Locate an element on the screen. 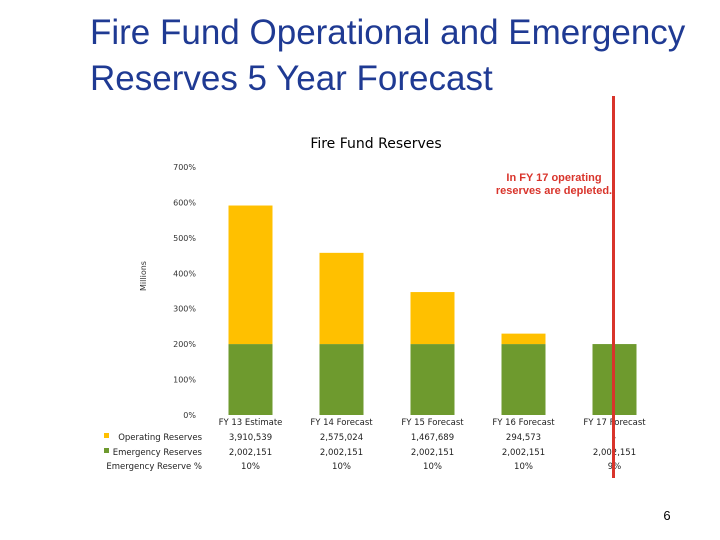 The image size is (720, 540). slide-title-line-2: Reserves 5 Year Forecast is located at coordinates (291, 78).